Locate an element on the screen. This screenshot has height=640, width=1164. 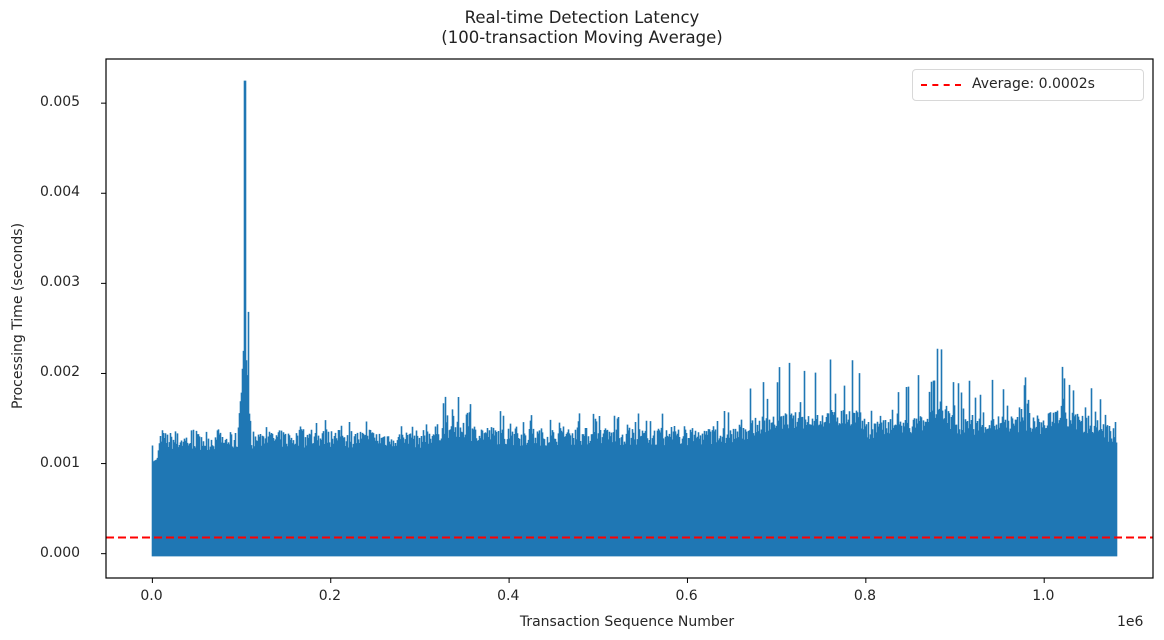
y-tick-label: 0.005 is located at coordinates (60, 102).